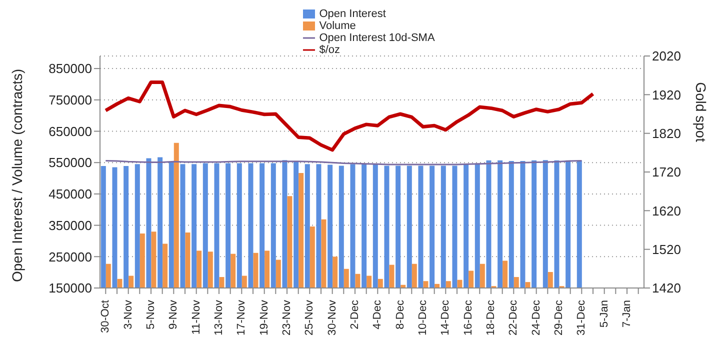 This screenshot has width=718, height=361. What do you see at coordinates (349, 116) in the screenshot?
I see `line-series` at bounding box center [349, 116].